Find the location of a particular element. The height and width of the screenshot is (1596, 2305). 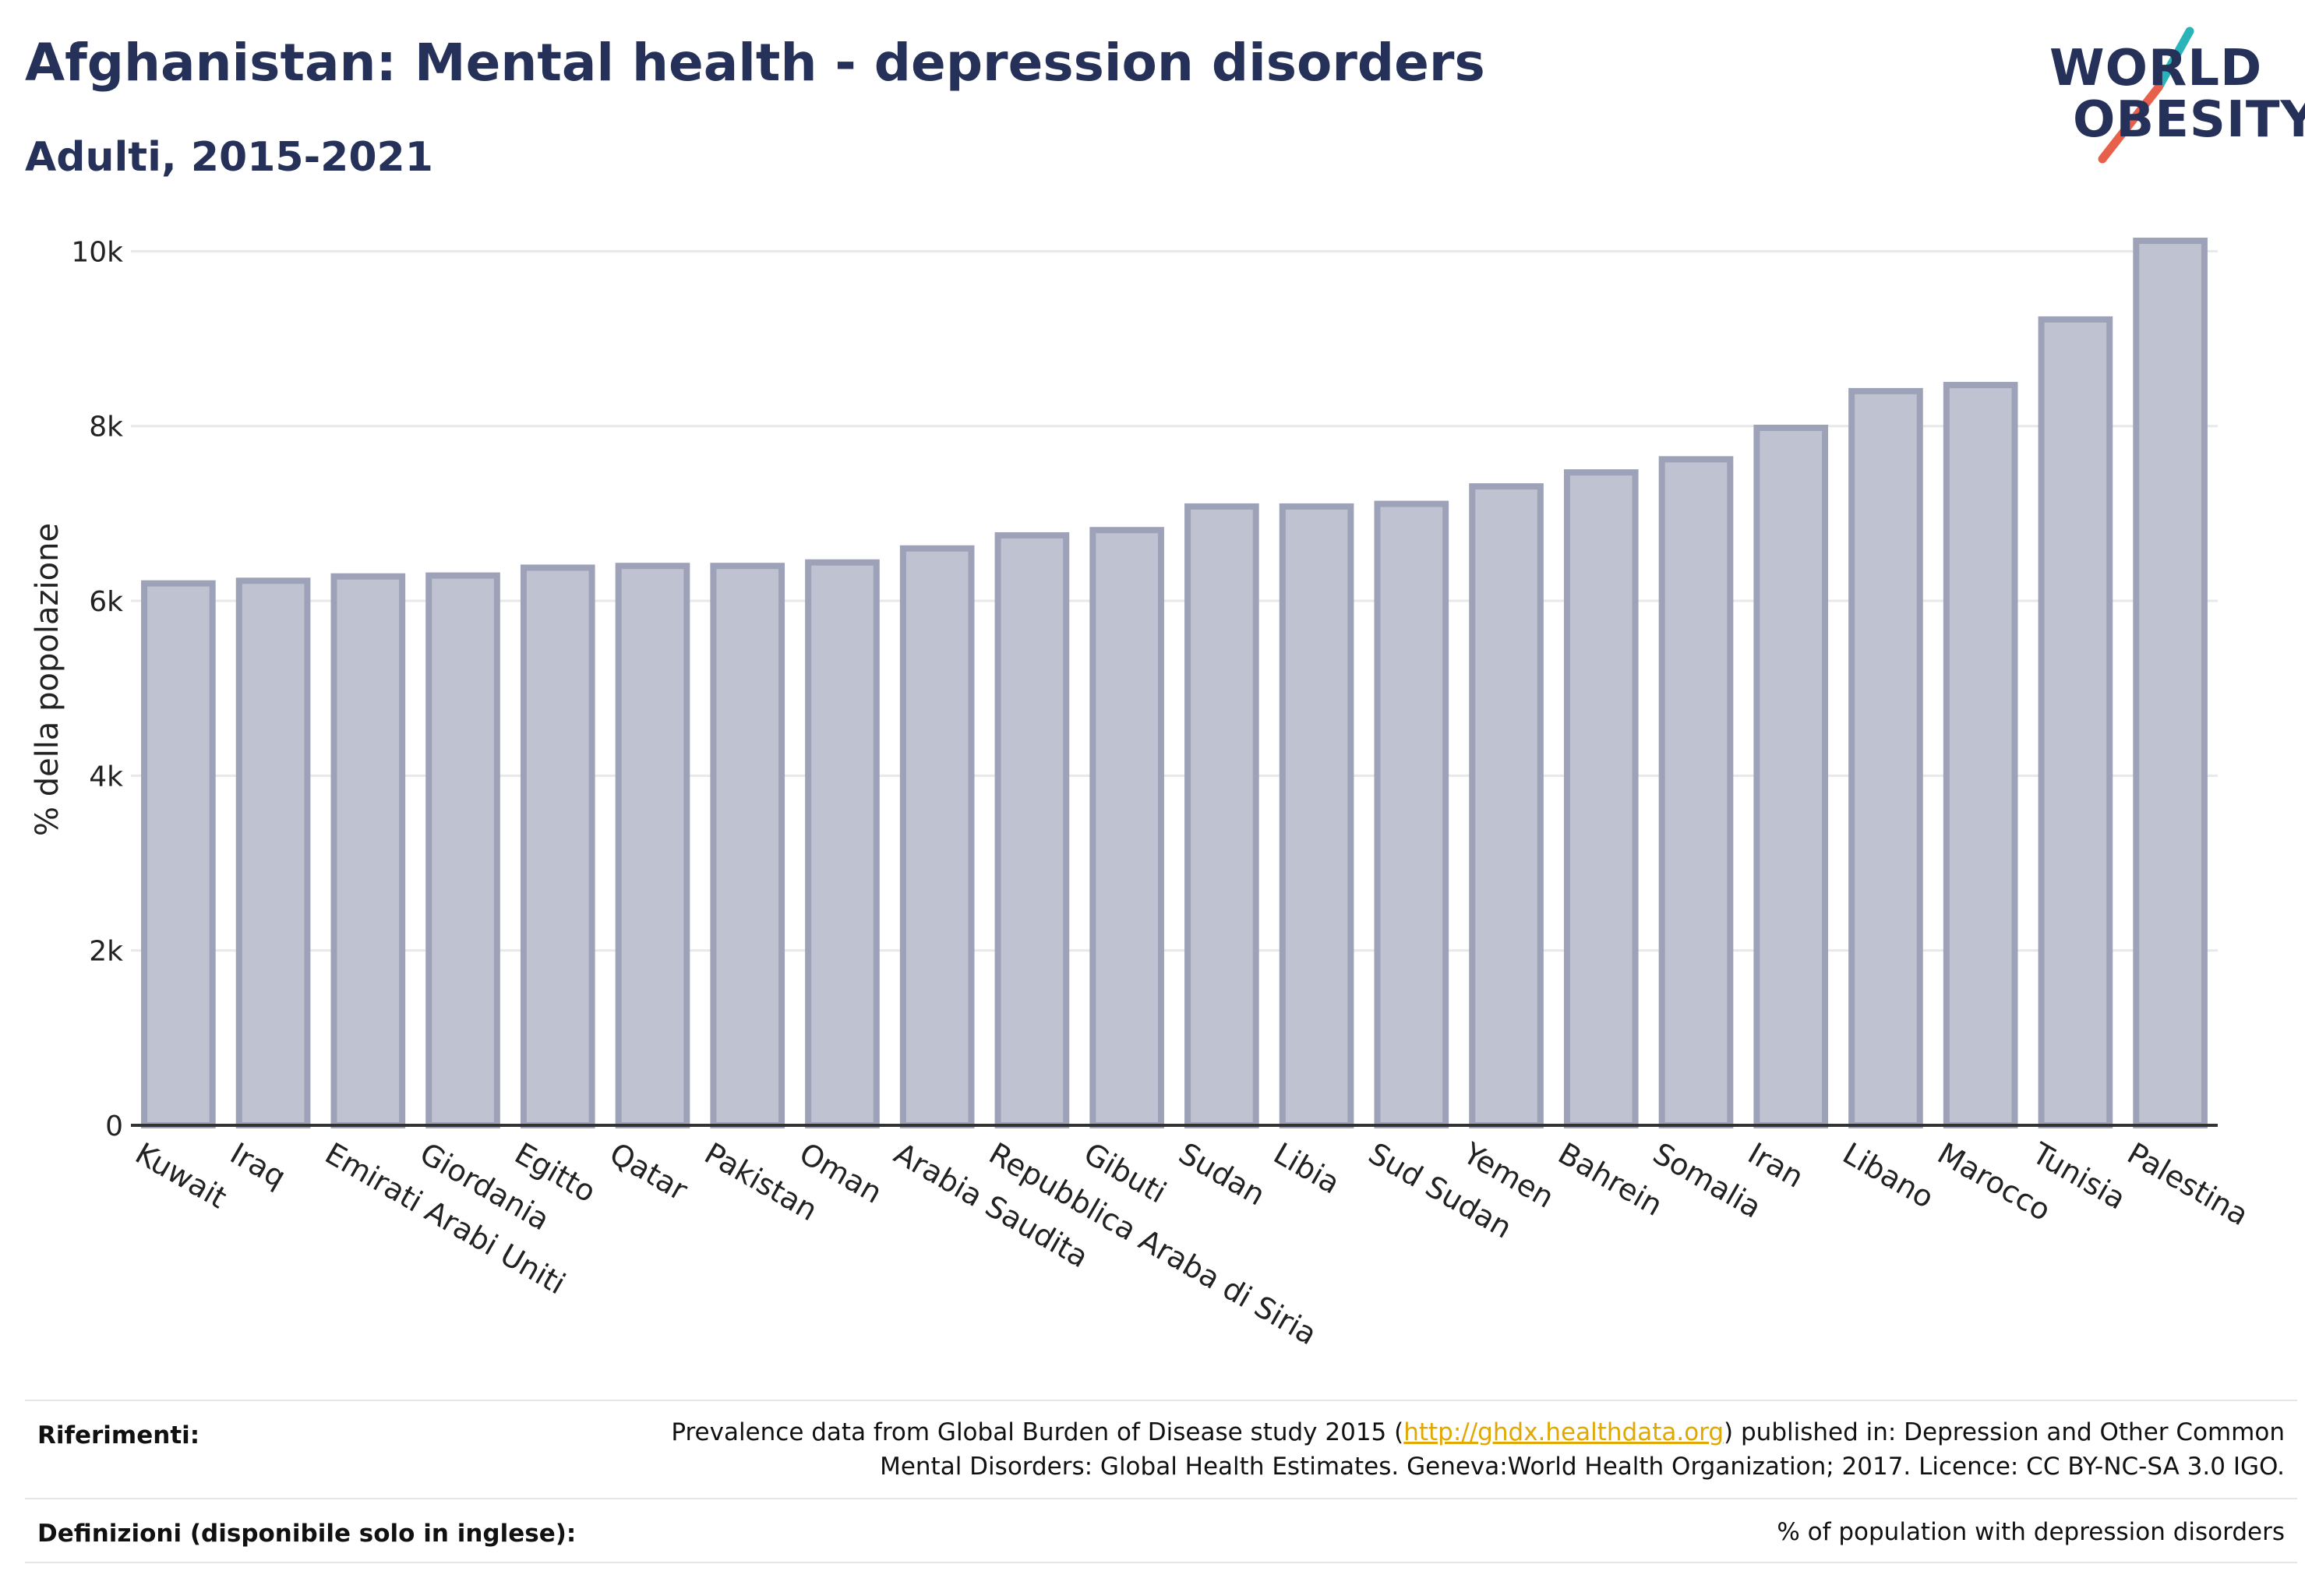

logo-slash-icon is located at coordinates (2146, 95).